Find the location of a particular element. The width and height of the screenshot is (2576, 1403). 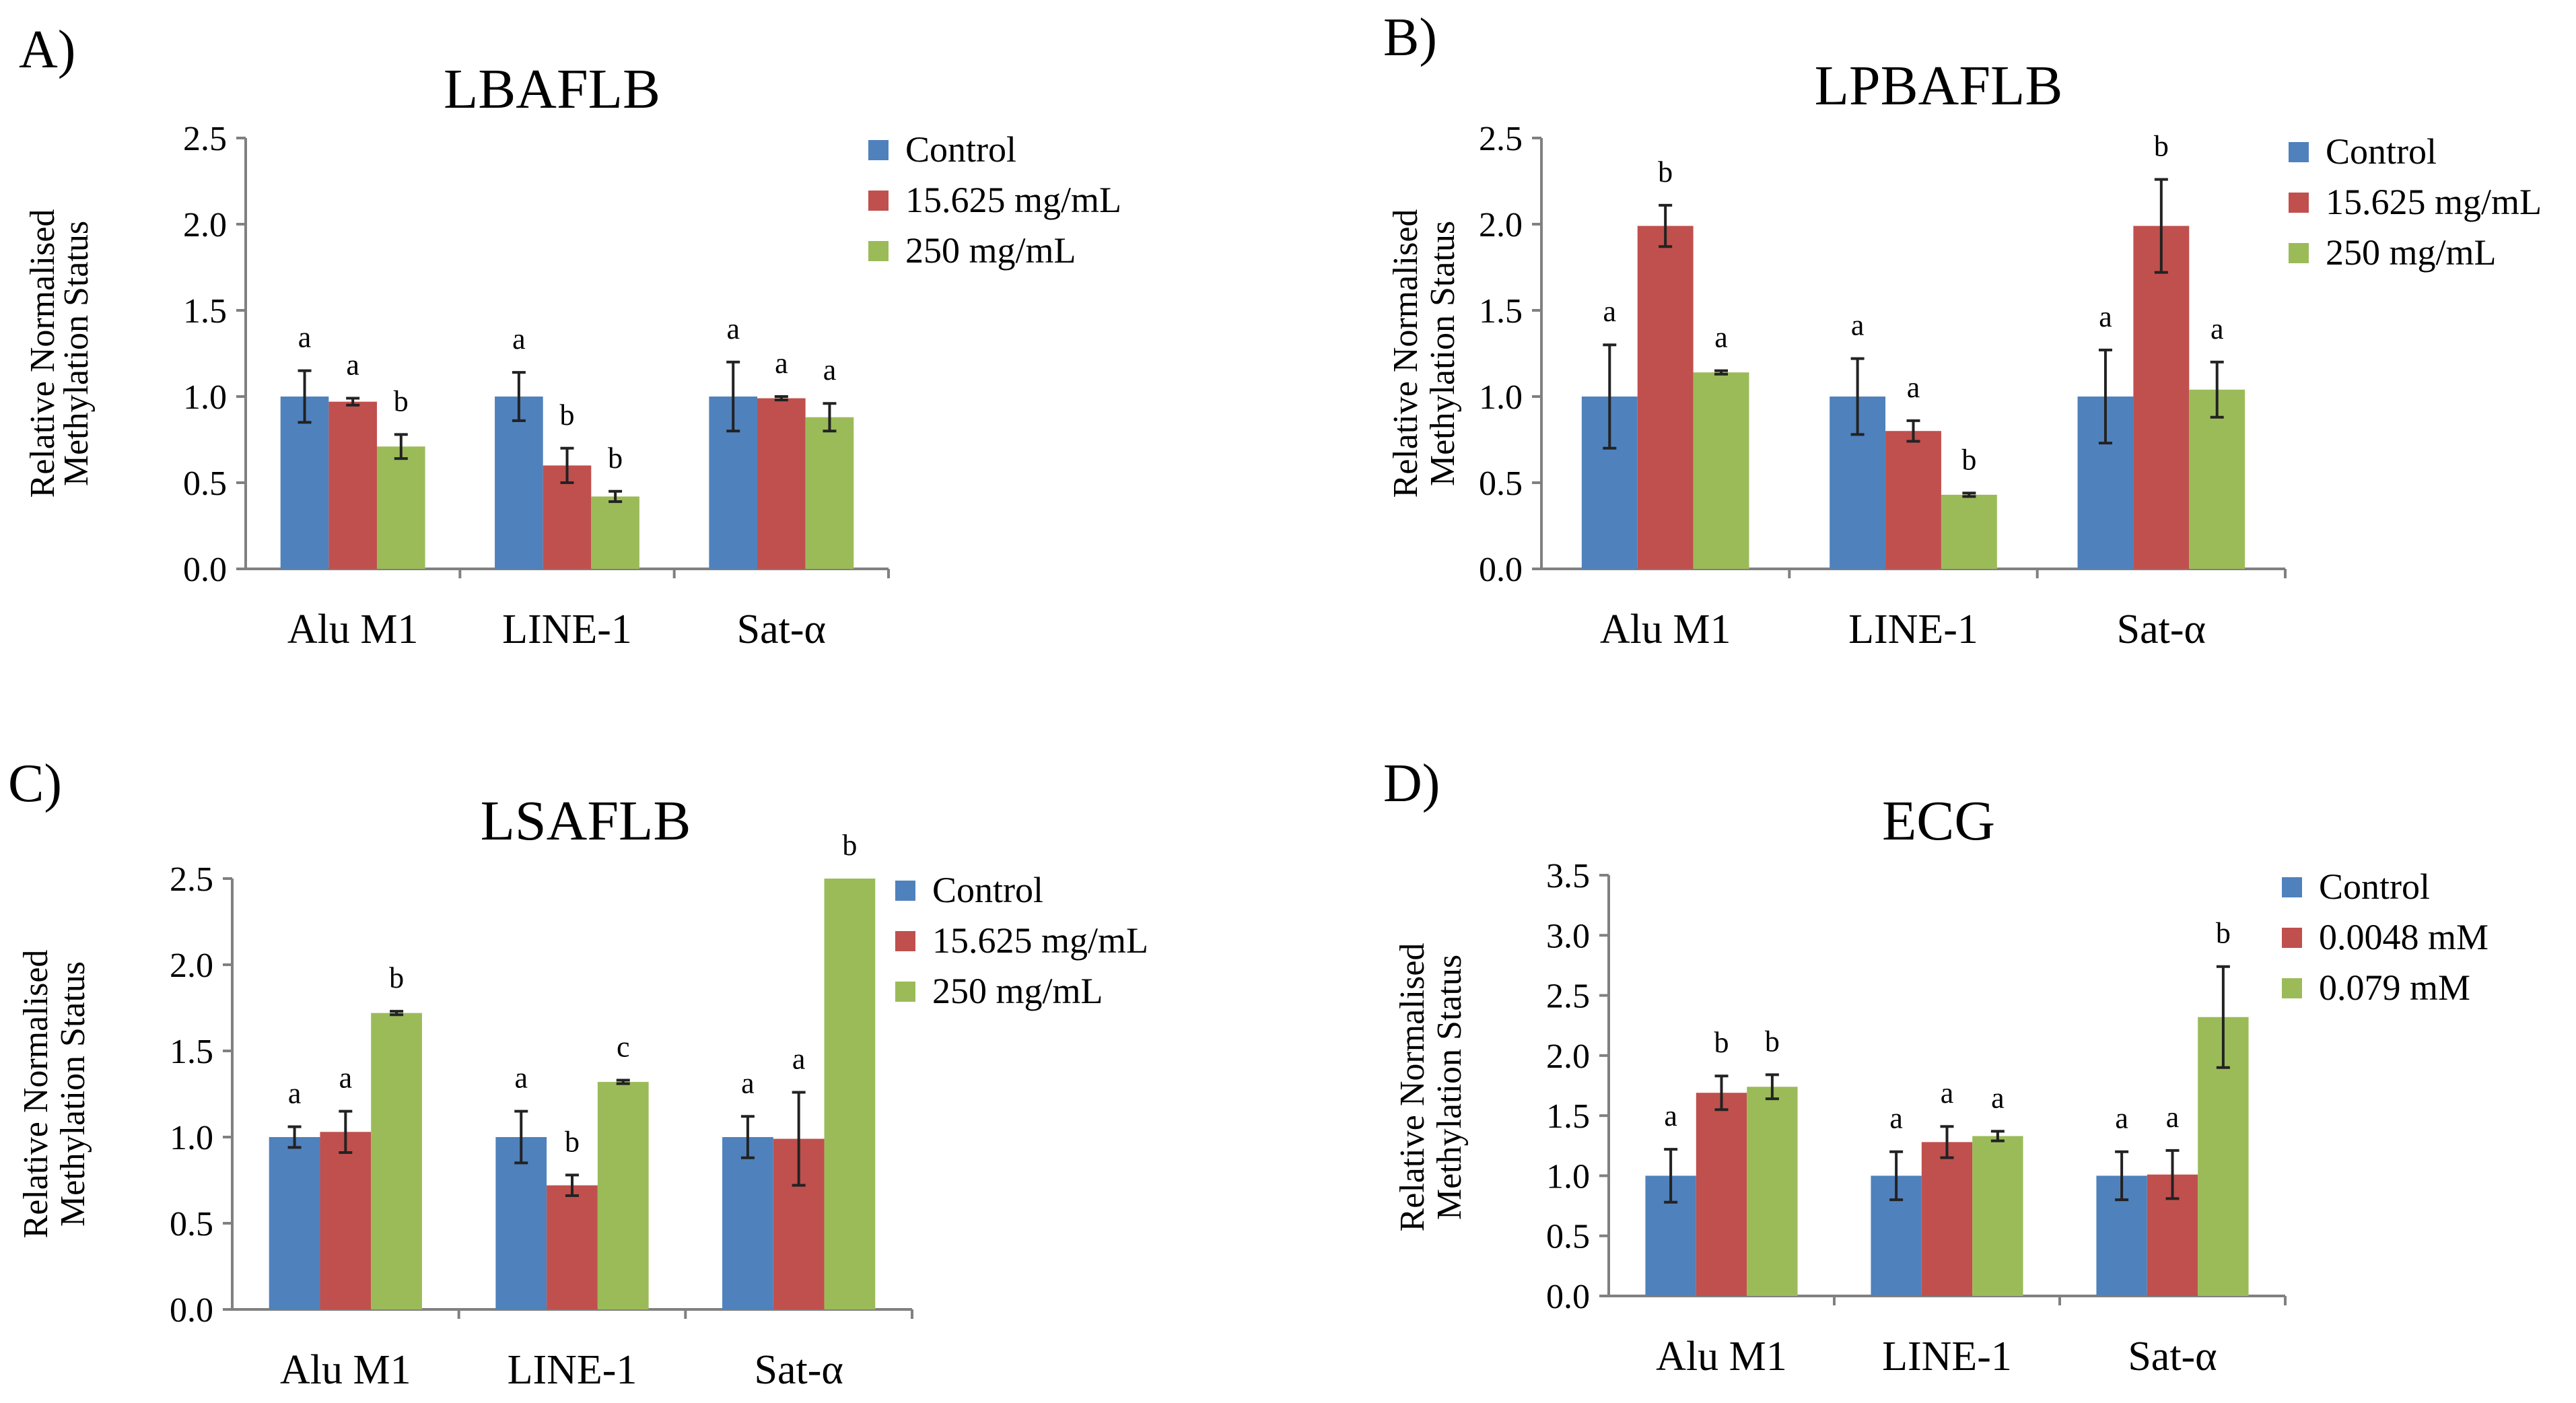

significance-letter: c is located at coordinates (623, 1047).